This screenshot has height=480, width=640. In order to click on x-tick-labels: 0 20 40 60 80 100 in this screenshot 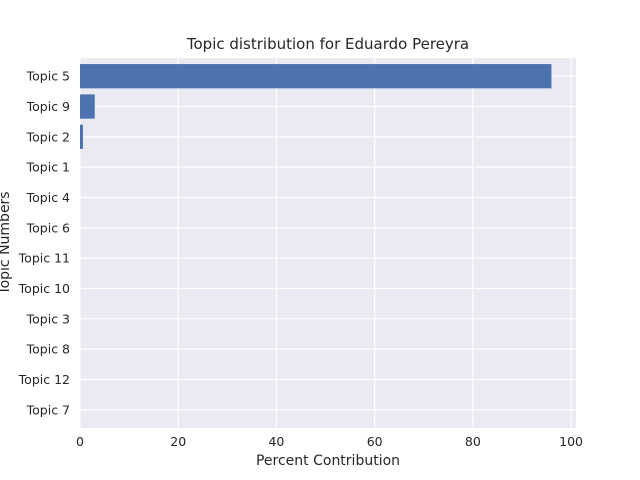, I will do `click(329, 441)`.